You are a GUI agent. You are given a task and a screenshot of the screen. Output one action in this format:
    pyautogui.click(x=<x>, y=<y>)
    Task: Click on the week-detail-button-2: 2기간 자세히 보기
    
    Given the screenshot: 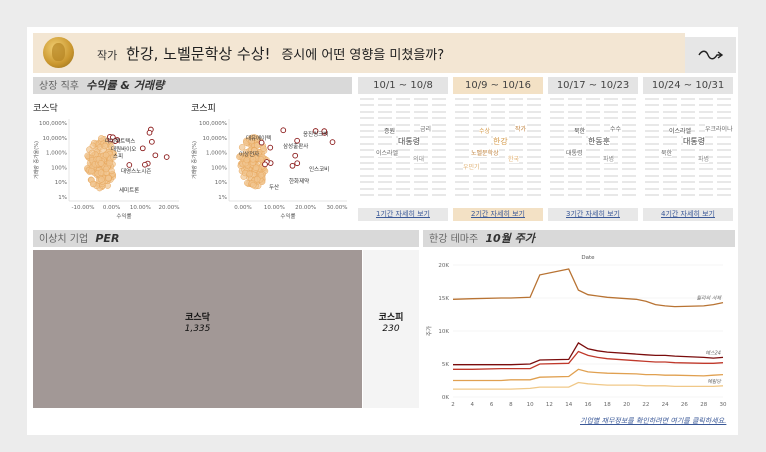 What is the action you would take?
    pyautogui.click(x=498, y=214)
    